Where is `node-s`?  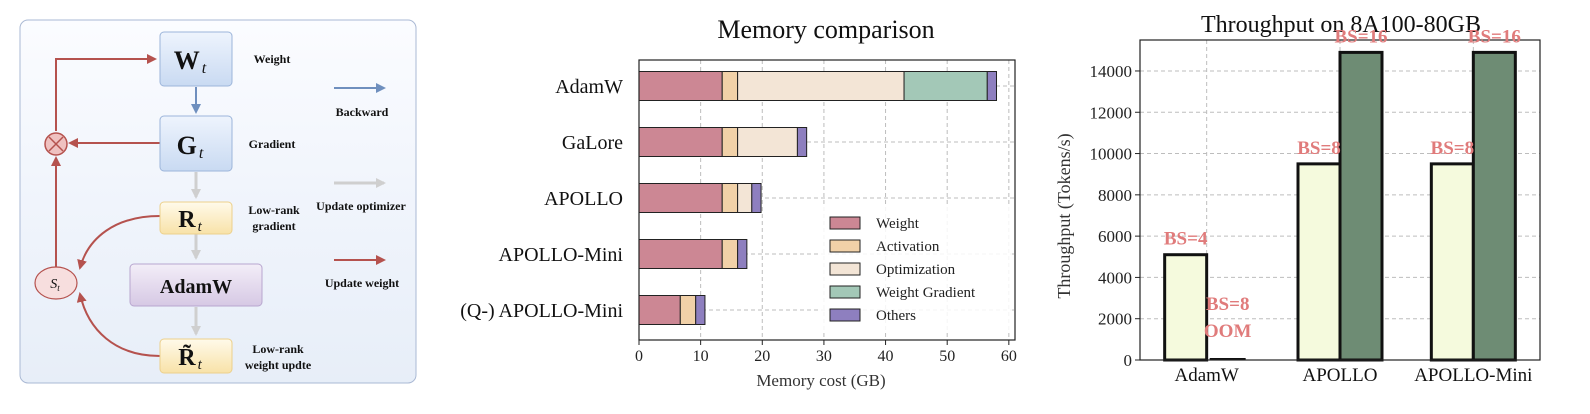 node-s is located at coordinates (56, 283).